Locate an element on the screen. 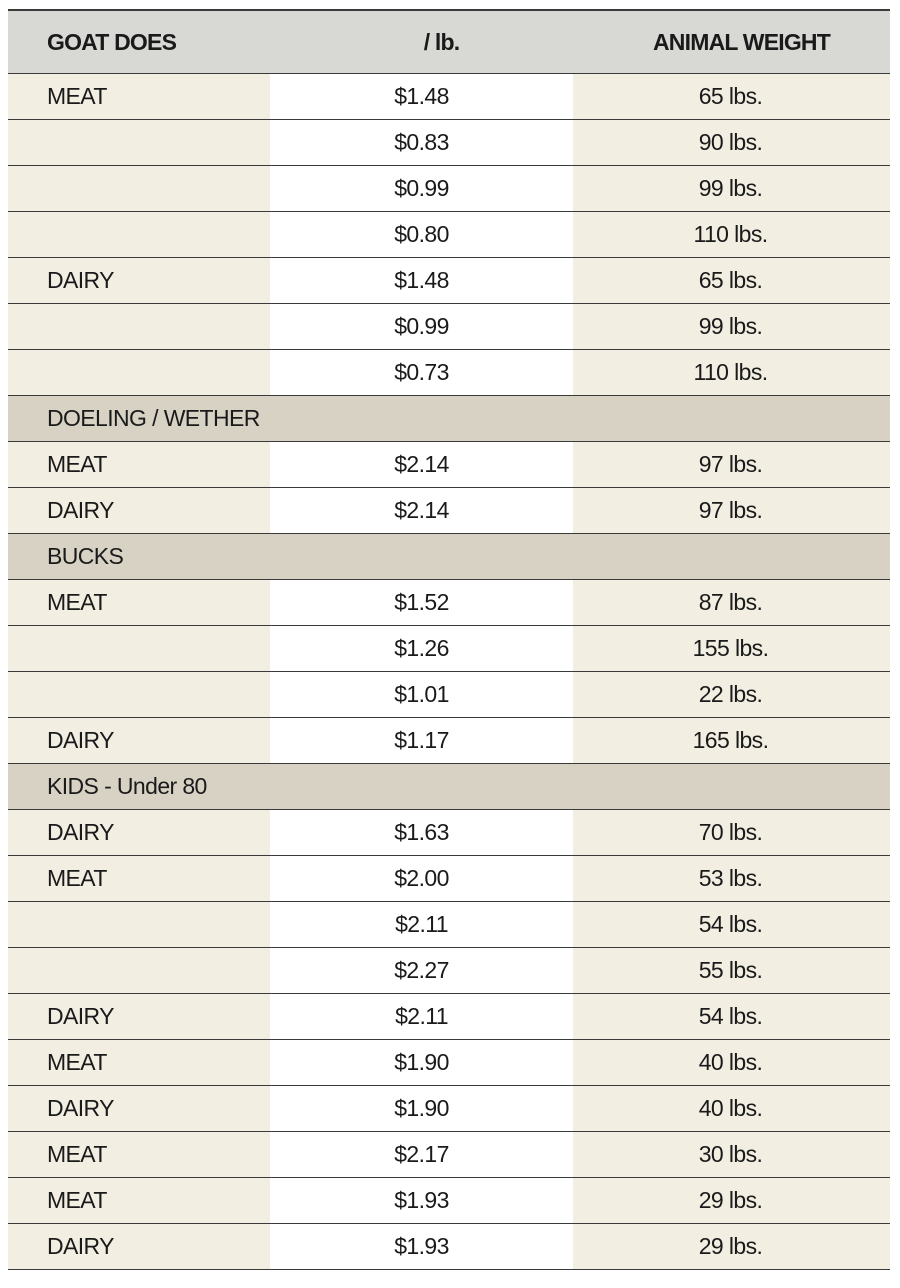 The height and width of the screenshot is (1288, 900). table-row: $0.83 90 lbs. is located at coordinates (449, 142).